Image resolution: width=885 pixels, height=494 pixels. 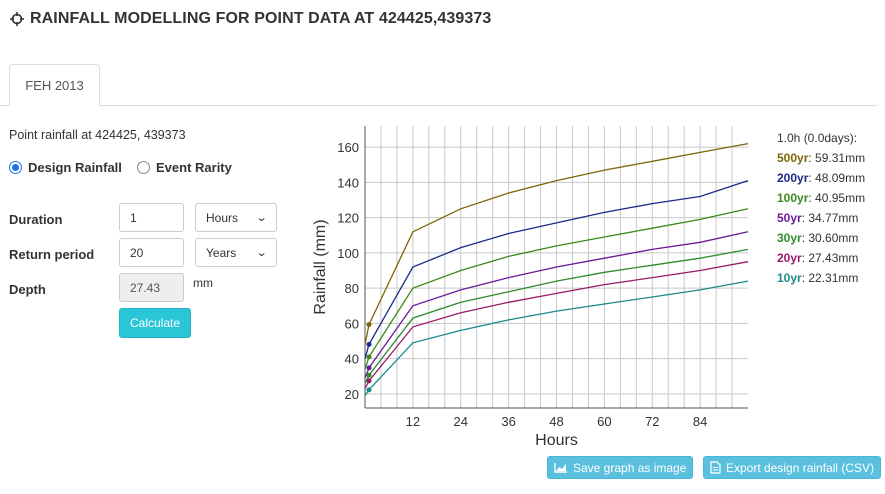 I want to click on y-tick-label: 80, so click(x=352, y=288).